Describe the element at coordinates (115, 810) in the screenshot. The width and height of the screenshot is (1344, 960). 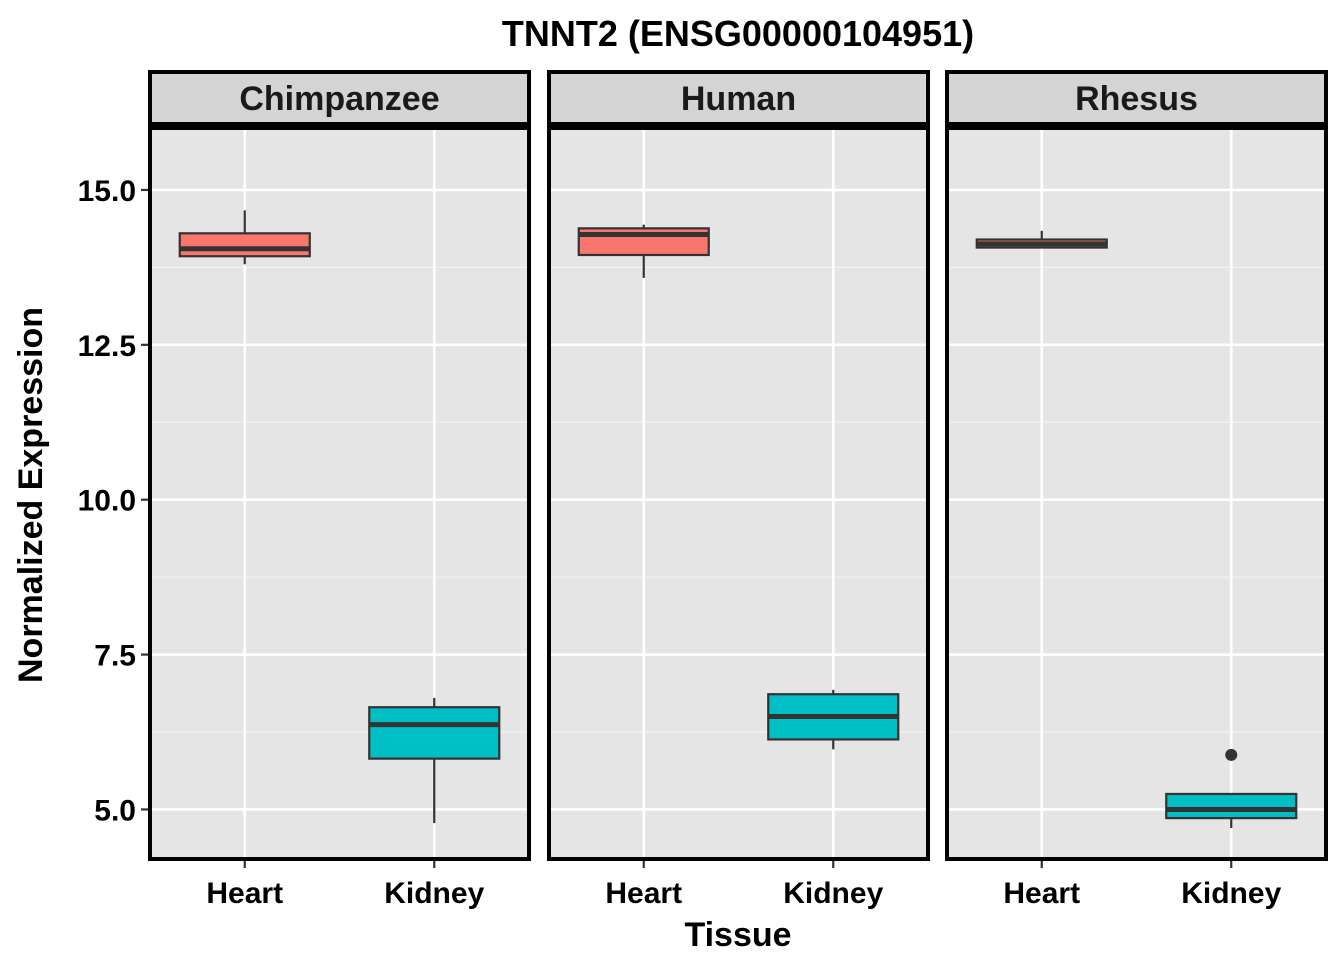
I see `y-tick-label: 5.0` at that location.